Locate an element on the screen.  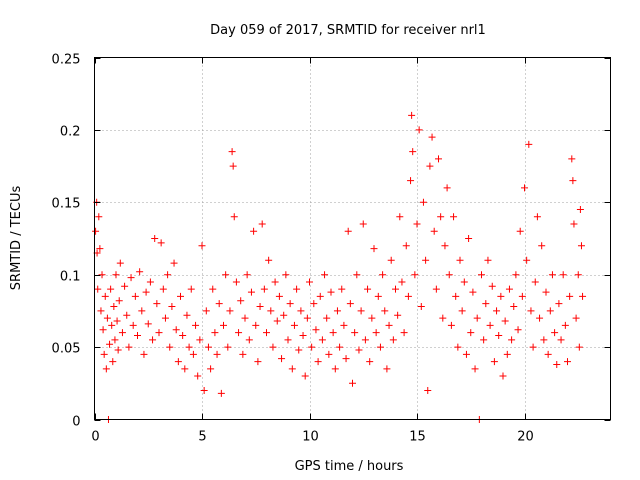
x-tick-label-20: 20 is located at coordinates (525, 437).